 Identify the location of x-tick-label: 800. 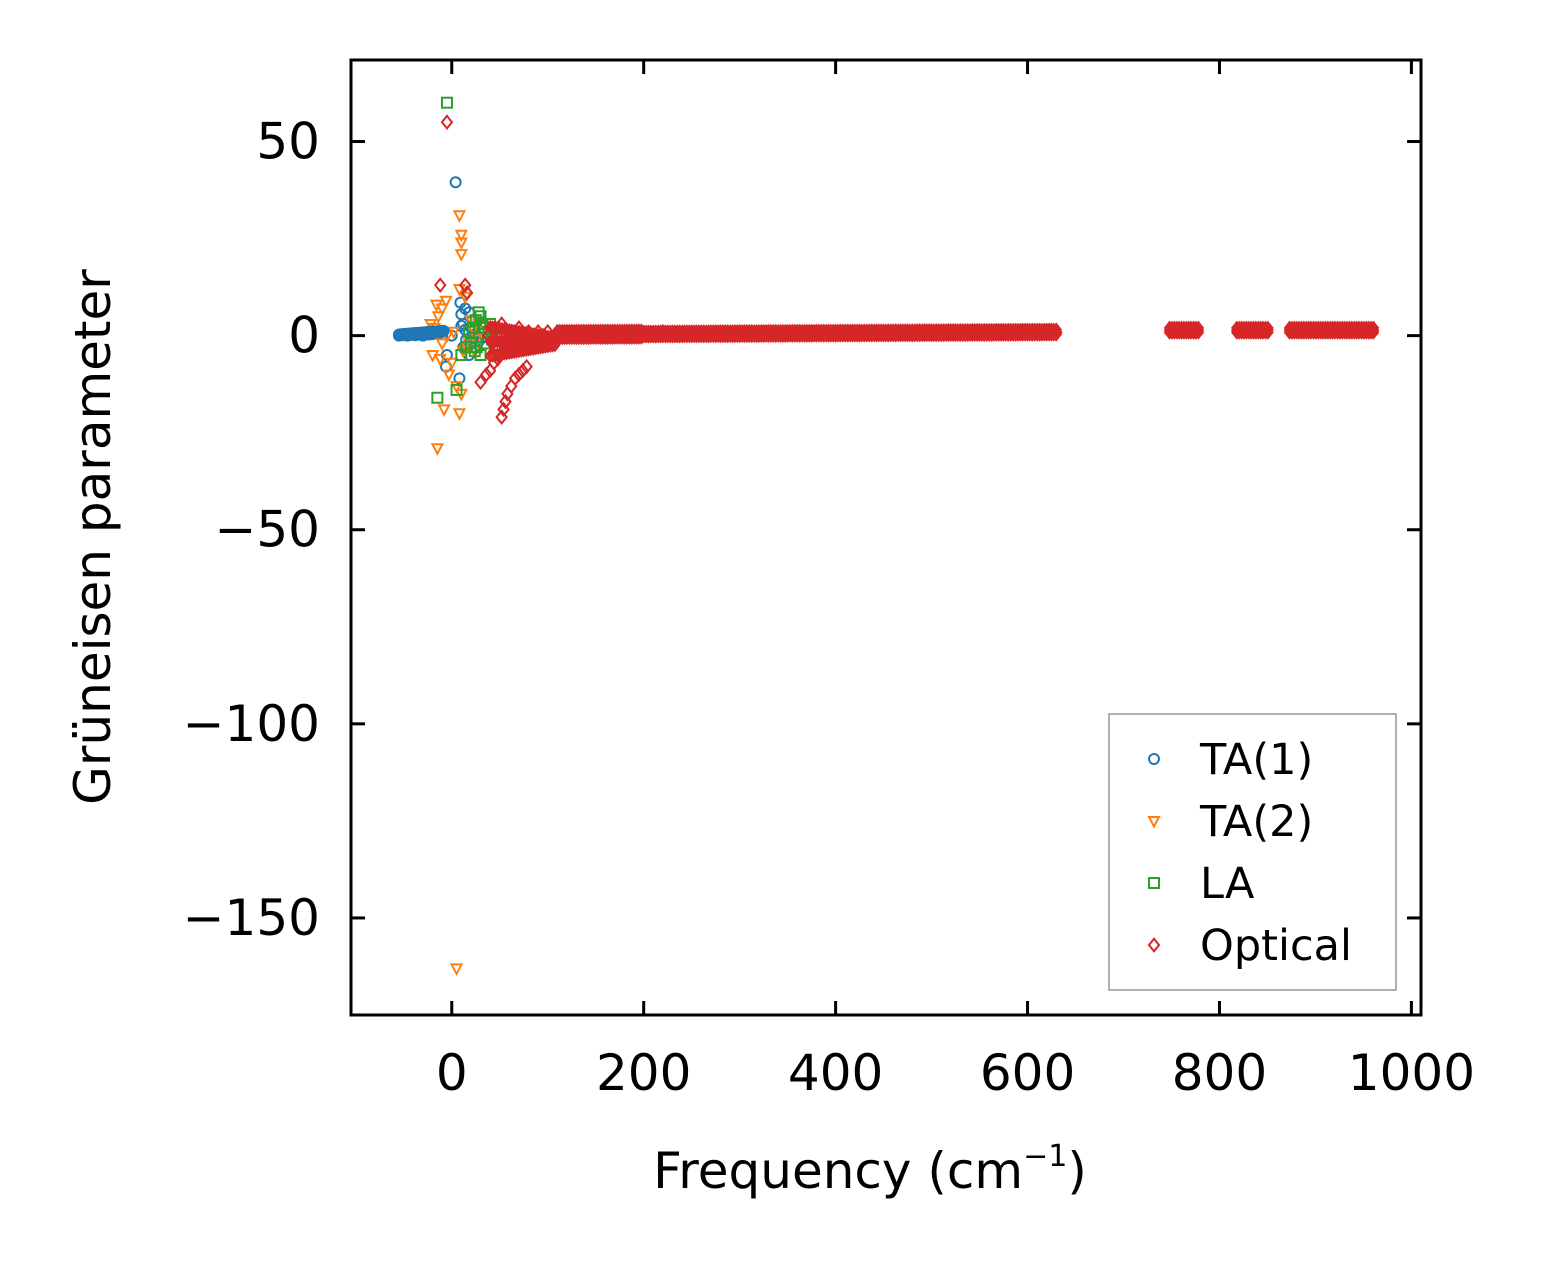
(1219, 1073).